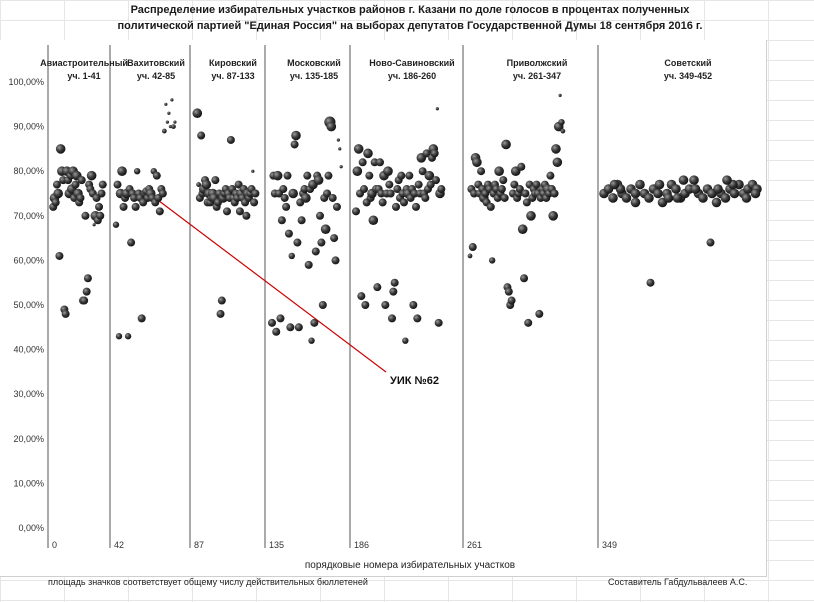  Describe the element at coordinates (199, 545) in the screenshot. I see `x-tick-label: 87` at that location.